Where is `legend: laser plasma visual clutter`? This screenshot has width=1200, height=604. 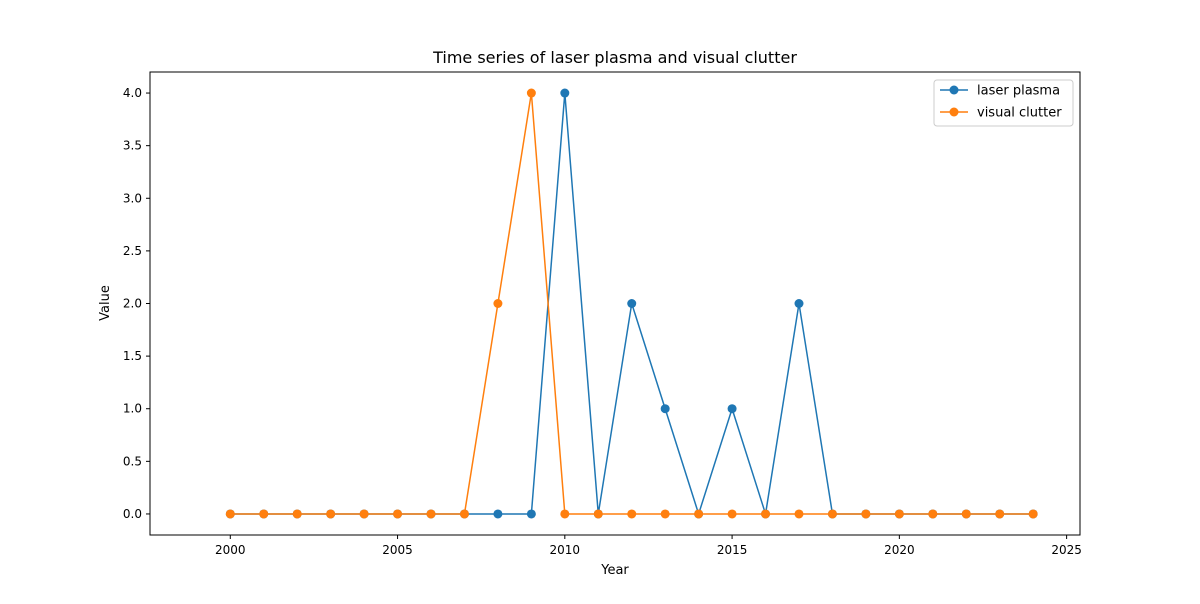
legend: laser plasma visual clutter is located at coordinates (1003, 103).